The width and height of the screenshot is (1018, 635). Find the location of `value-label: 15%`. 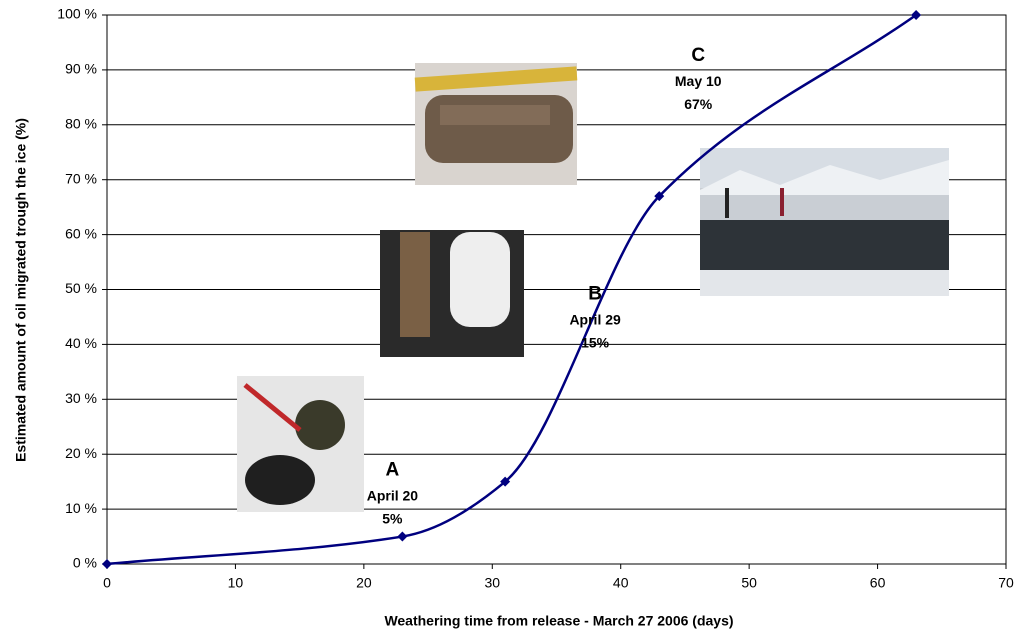

value-label: 15% is located at coordinates (595, 342).